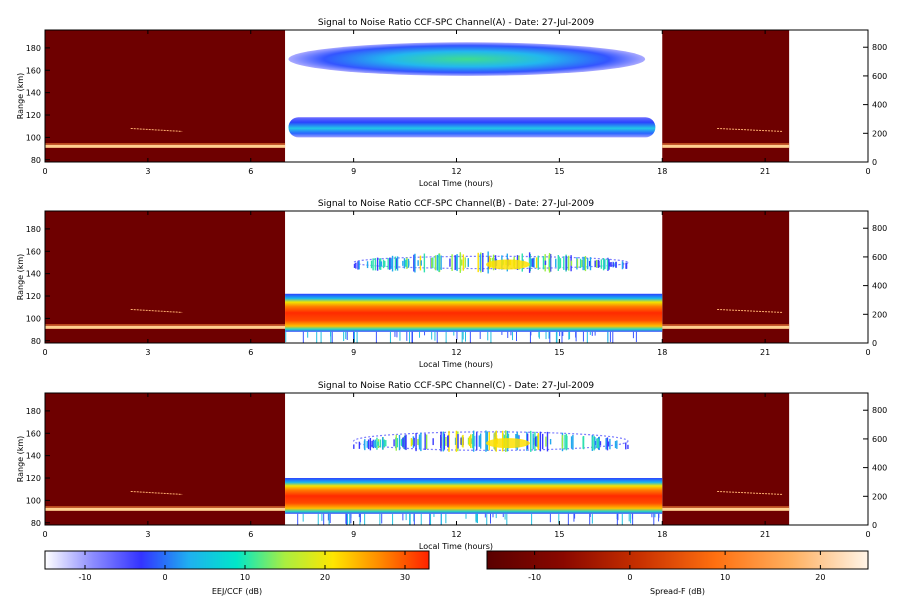 Image resolution: width=900 pixels, height=600 pixels. Describe the element at coordinates (879, 468) in the screenshot. I see `y2-tick-label: 400` at that location.